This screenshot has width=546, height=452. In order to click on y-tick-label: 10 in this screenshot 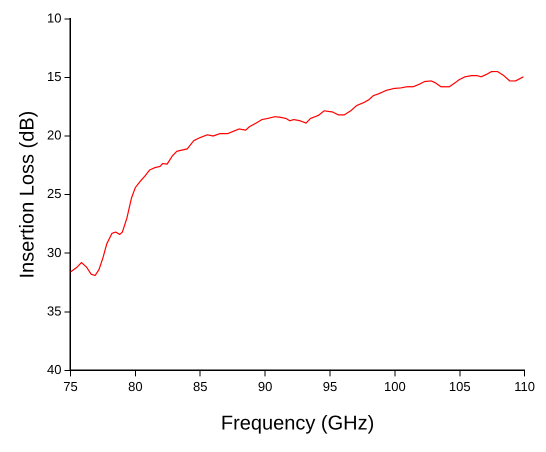, I will do `click(54, 18)`.